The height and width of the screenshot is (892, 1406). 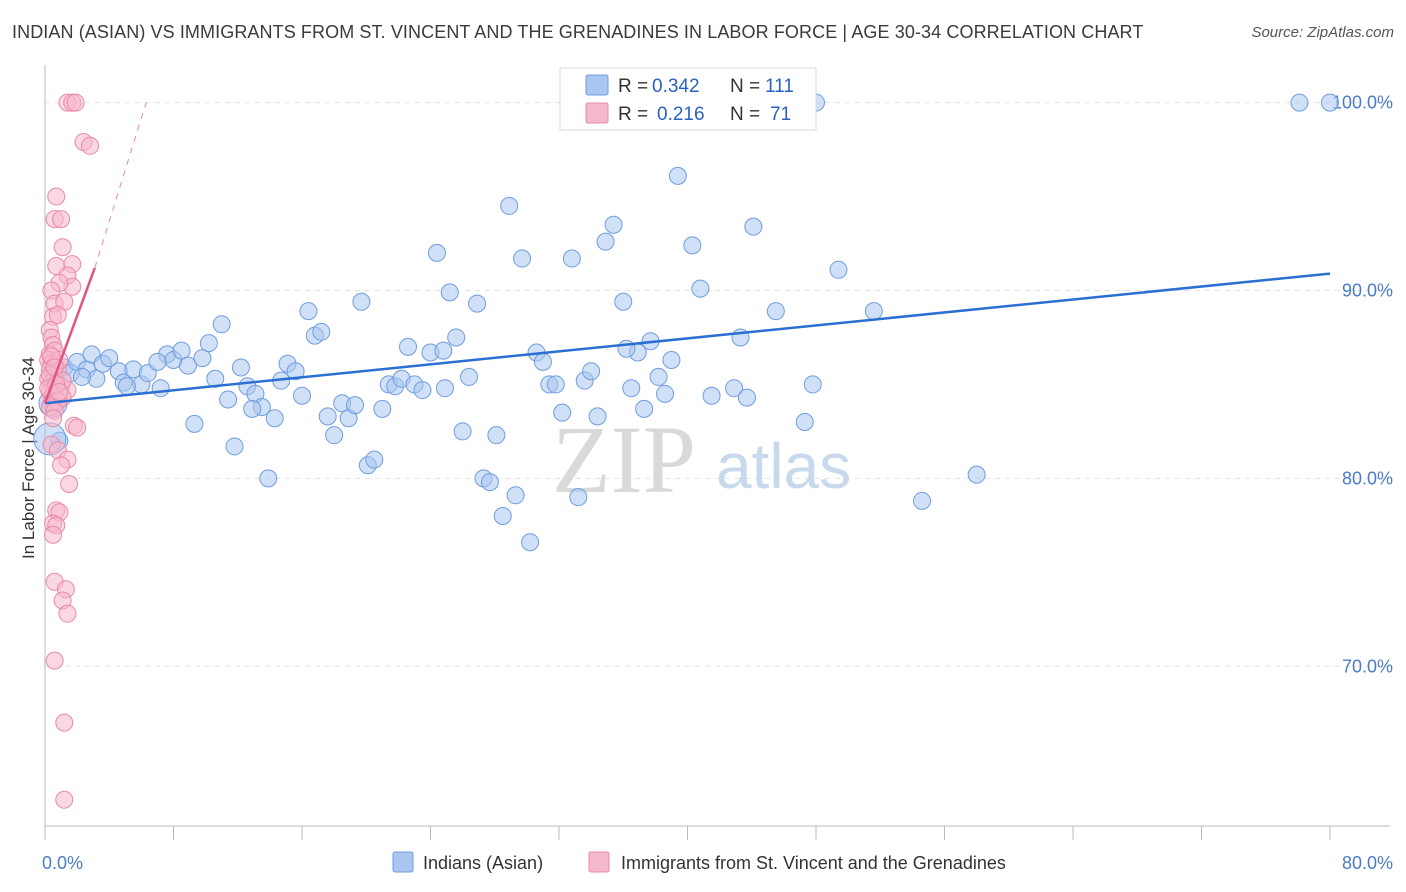 I want to click on legend-r-value-2: 0.216, so click(x=681, y=114).